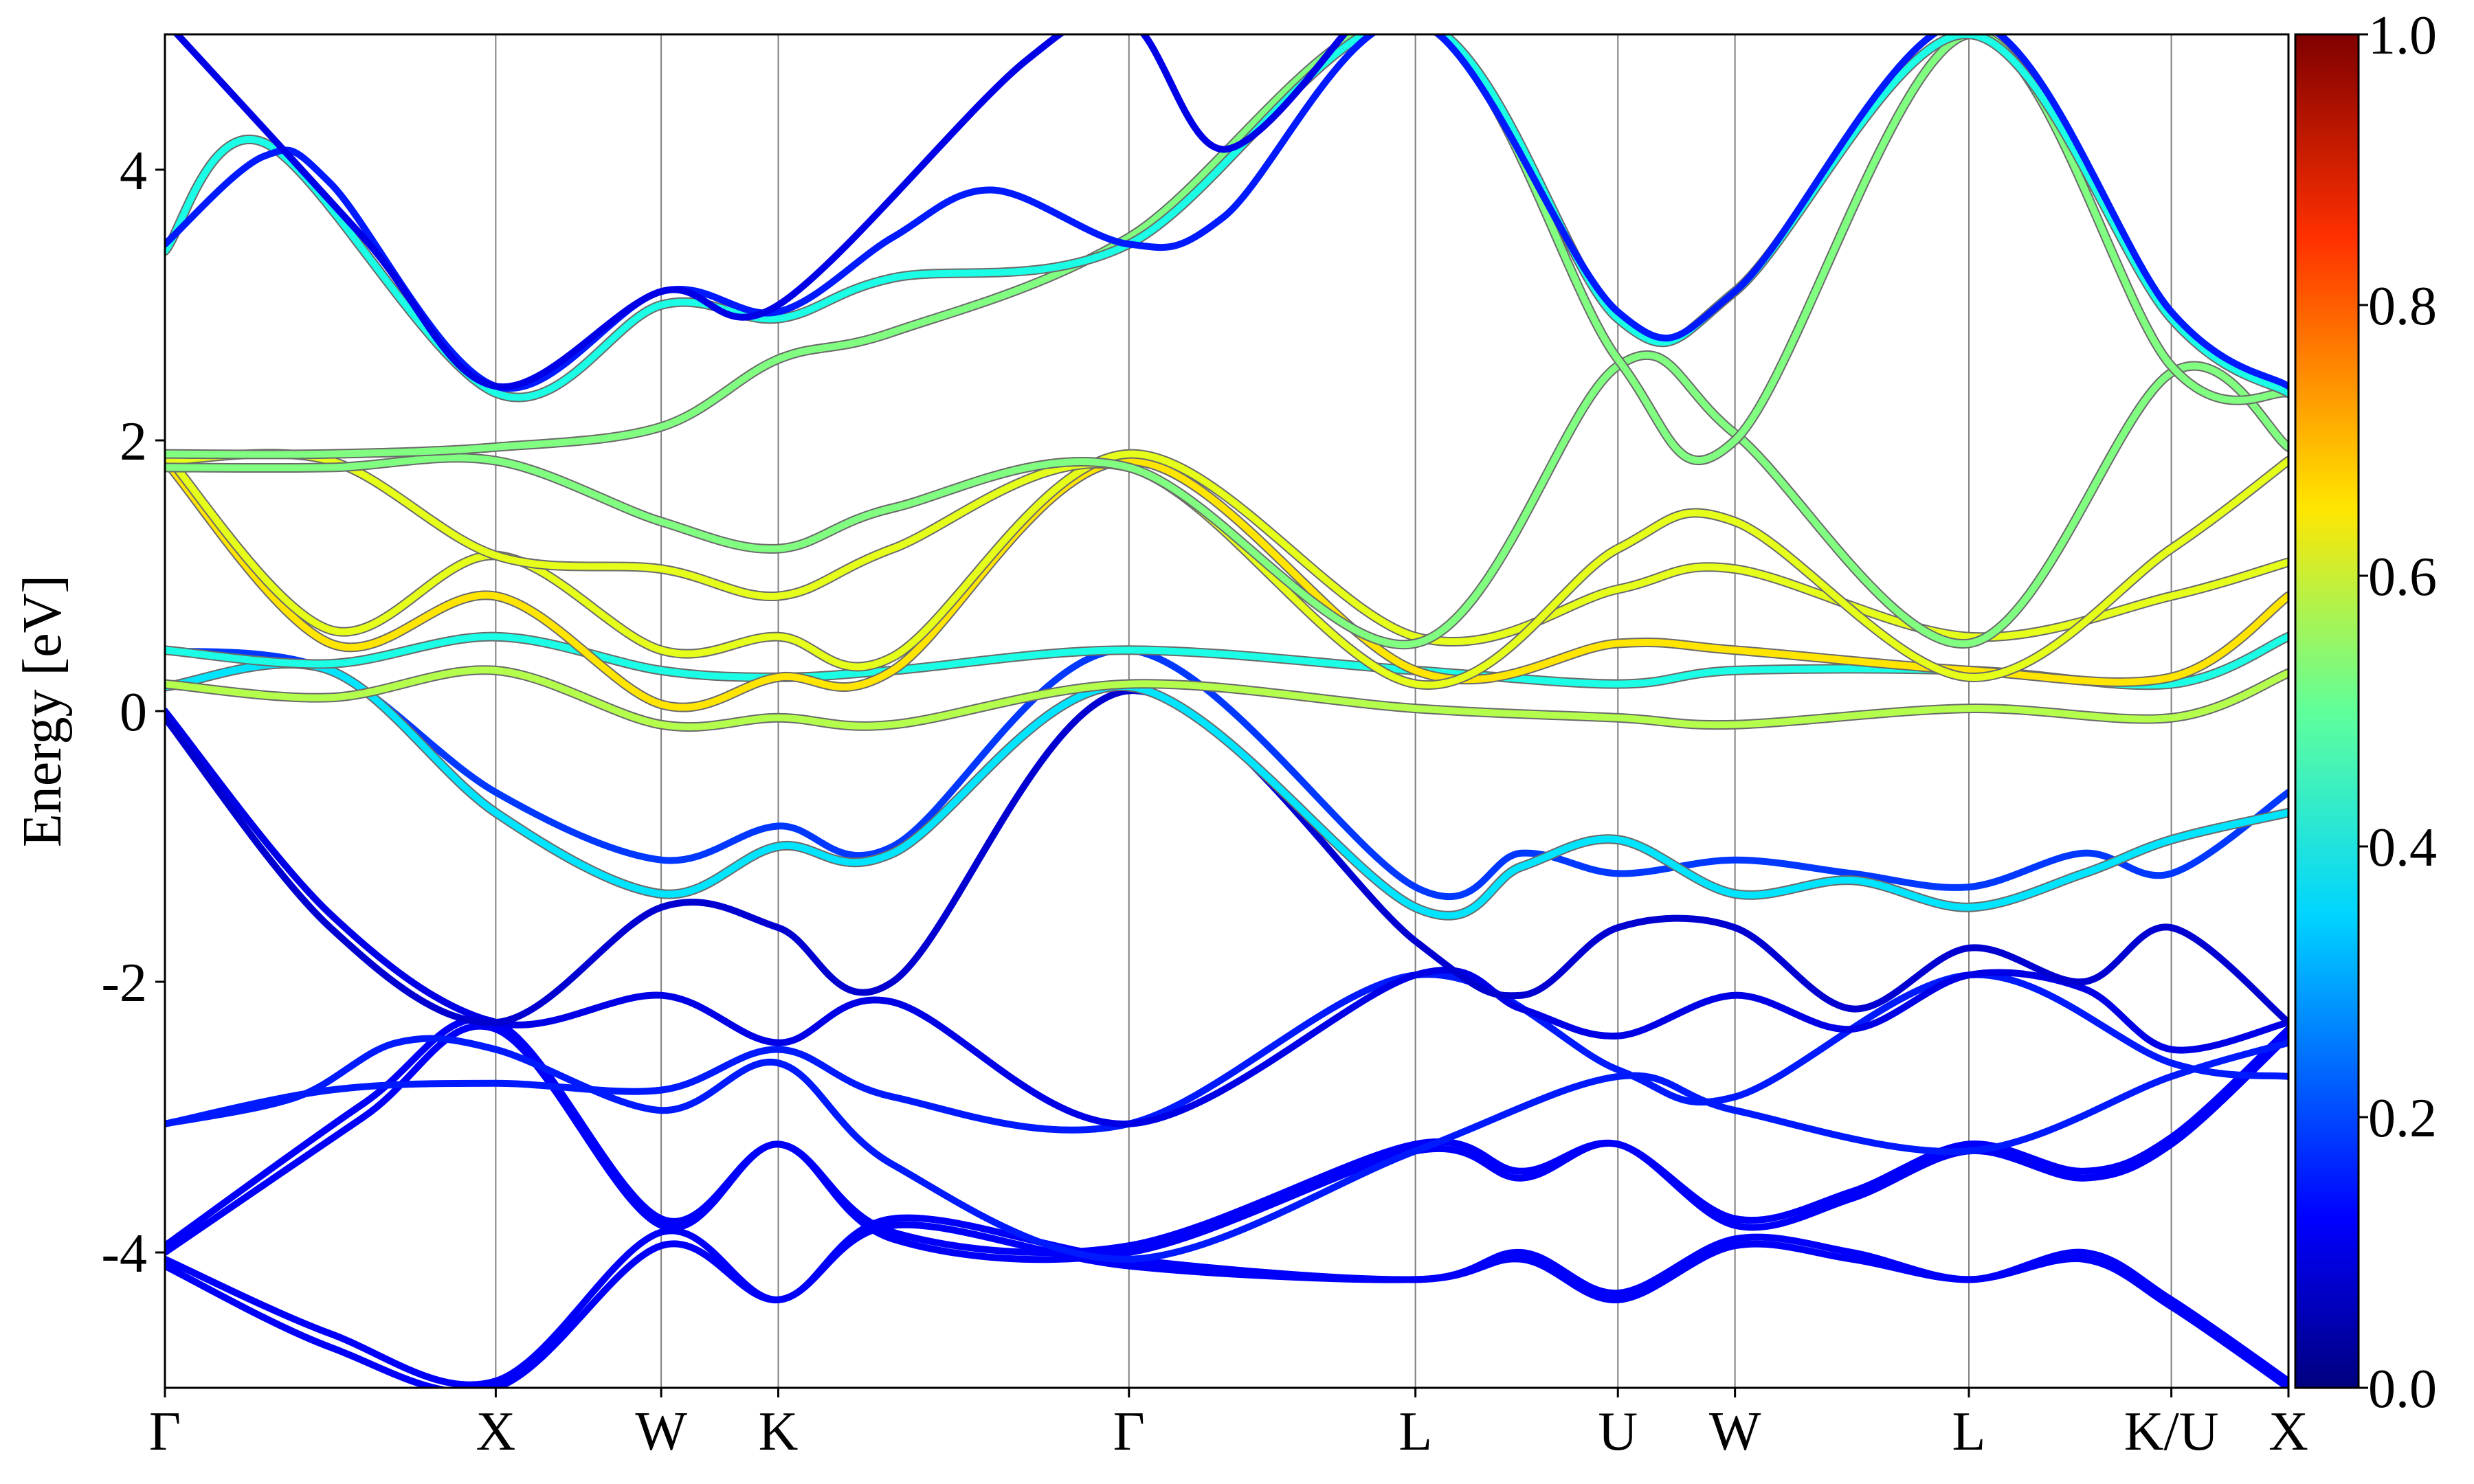 This screenshot has width=2474, height=1484. Describe the element at coordinates (779, 1432) in the screenshot. I see `x-tick-label: K` at that location.